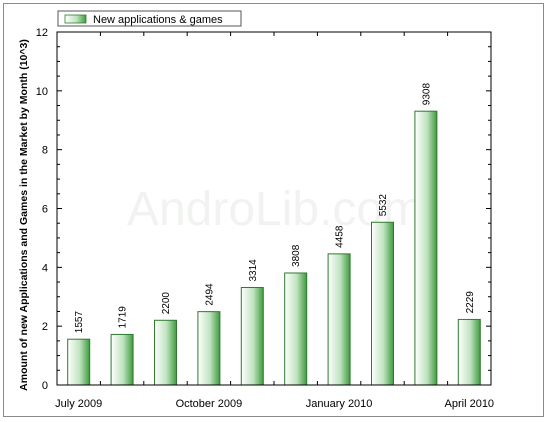 This screenshot has height=422, width=549. I want to click on bar-value-label: 9308, so click(426, 94).